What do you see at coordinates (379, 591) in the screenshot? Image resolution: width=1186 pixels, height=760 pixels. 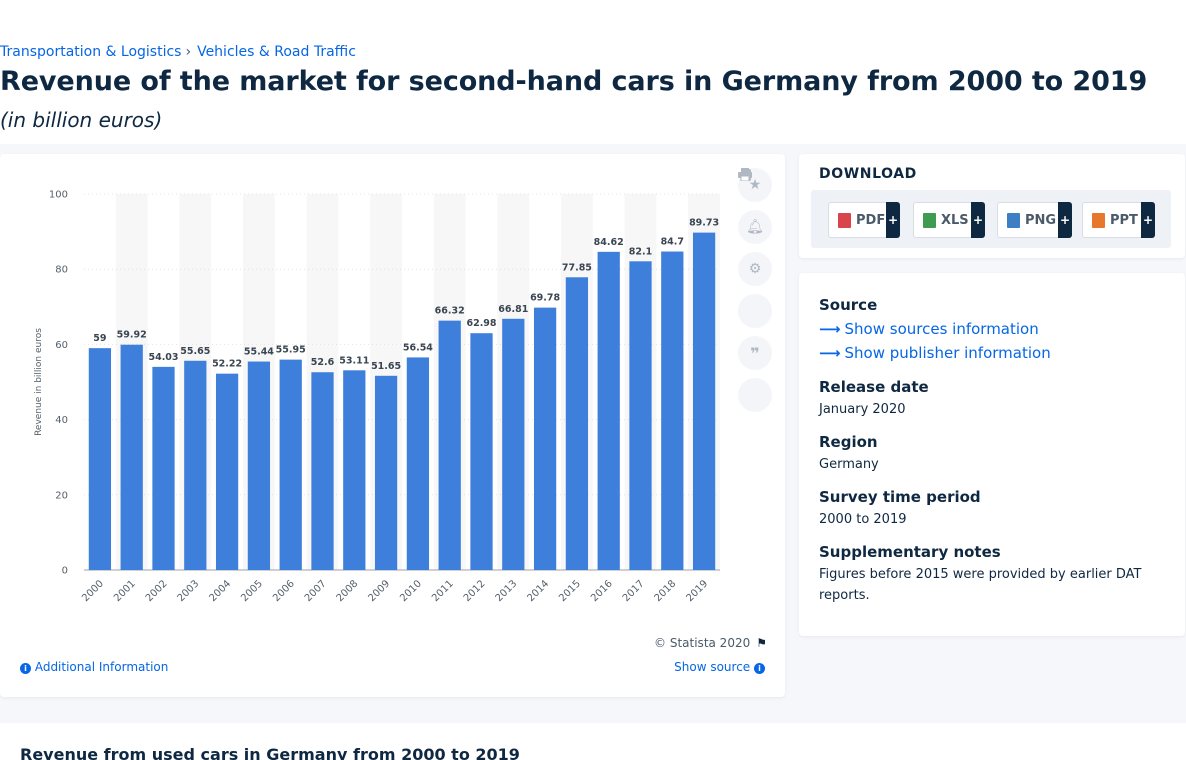 I see `x-tick-label: 2009` at bounding box center [379, 591].